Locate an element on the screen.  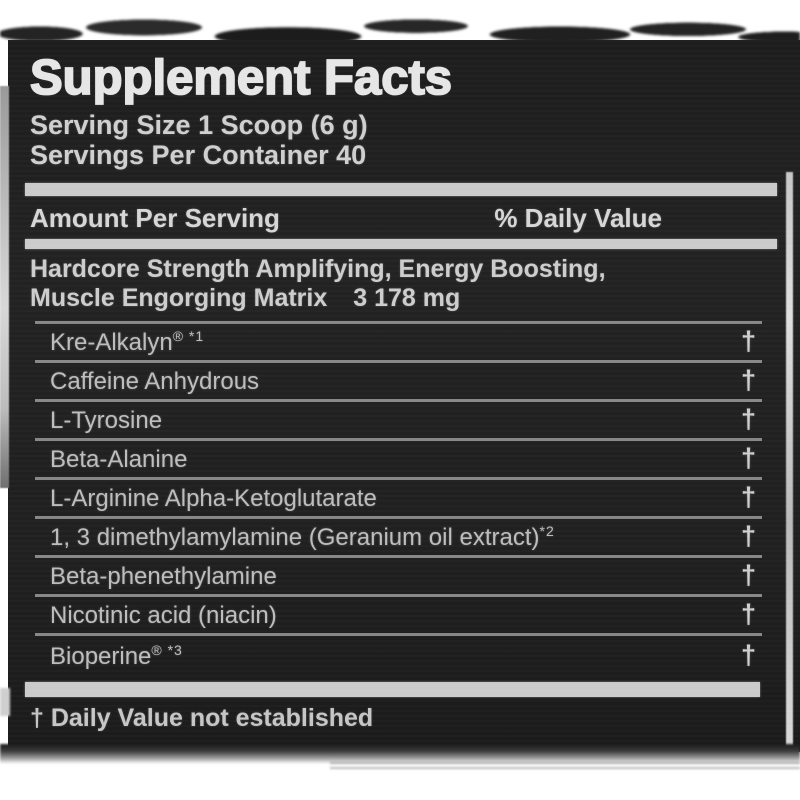
ingredient-name: L-Tyrosine is located at coordinates (106, 420).